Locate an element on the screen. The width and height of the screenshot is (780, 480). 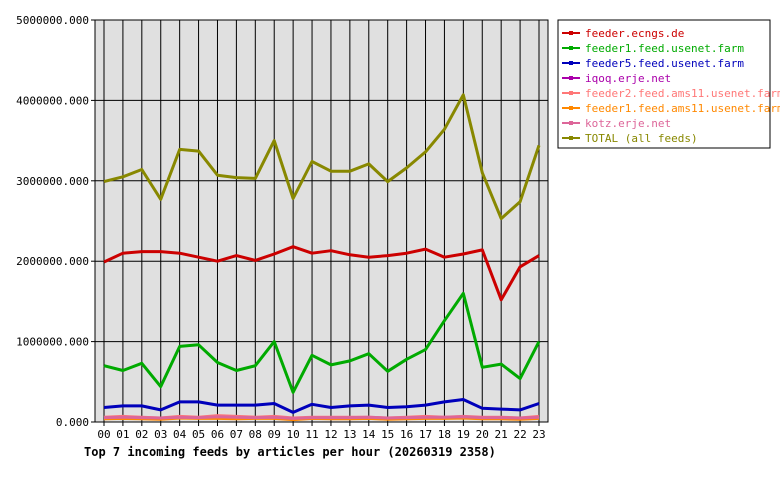
legend-label: kotz.erje.net is located at coordinates (628, 123).